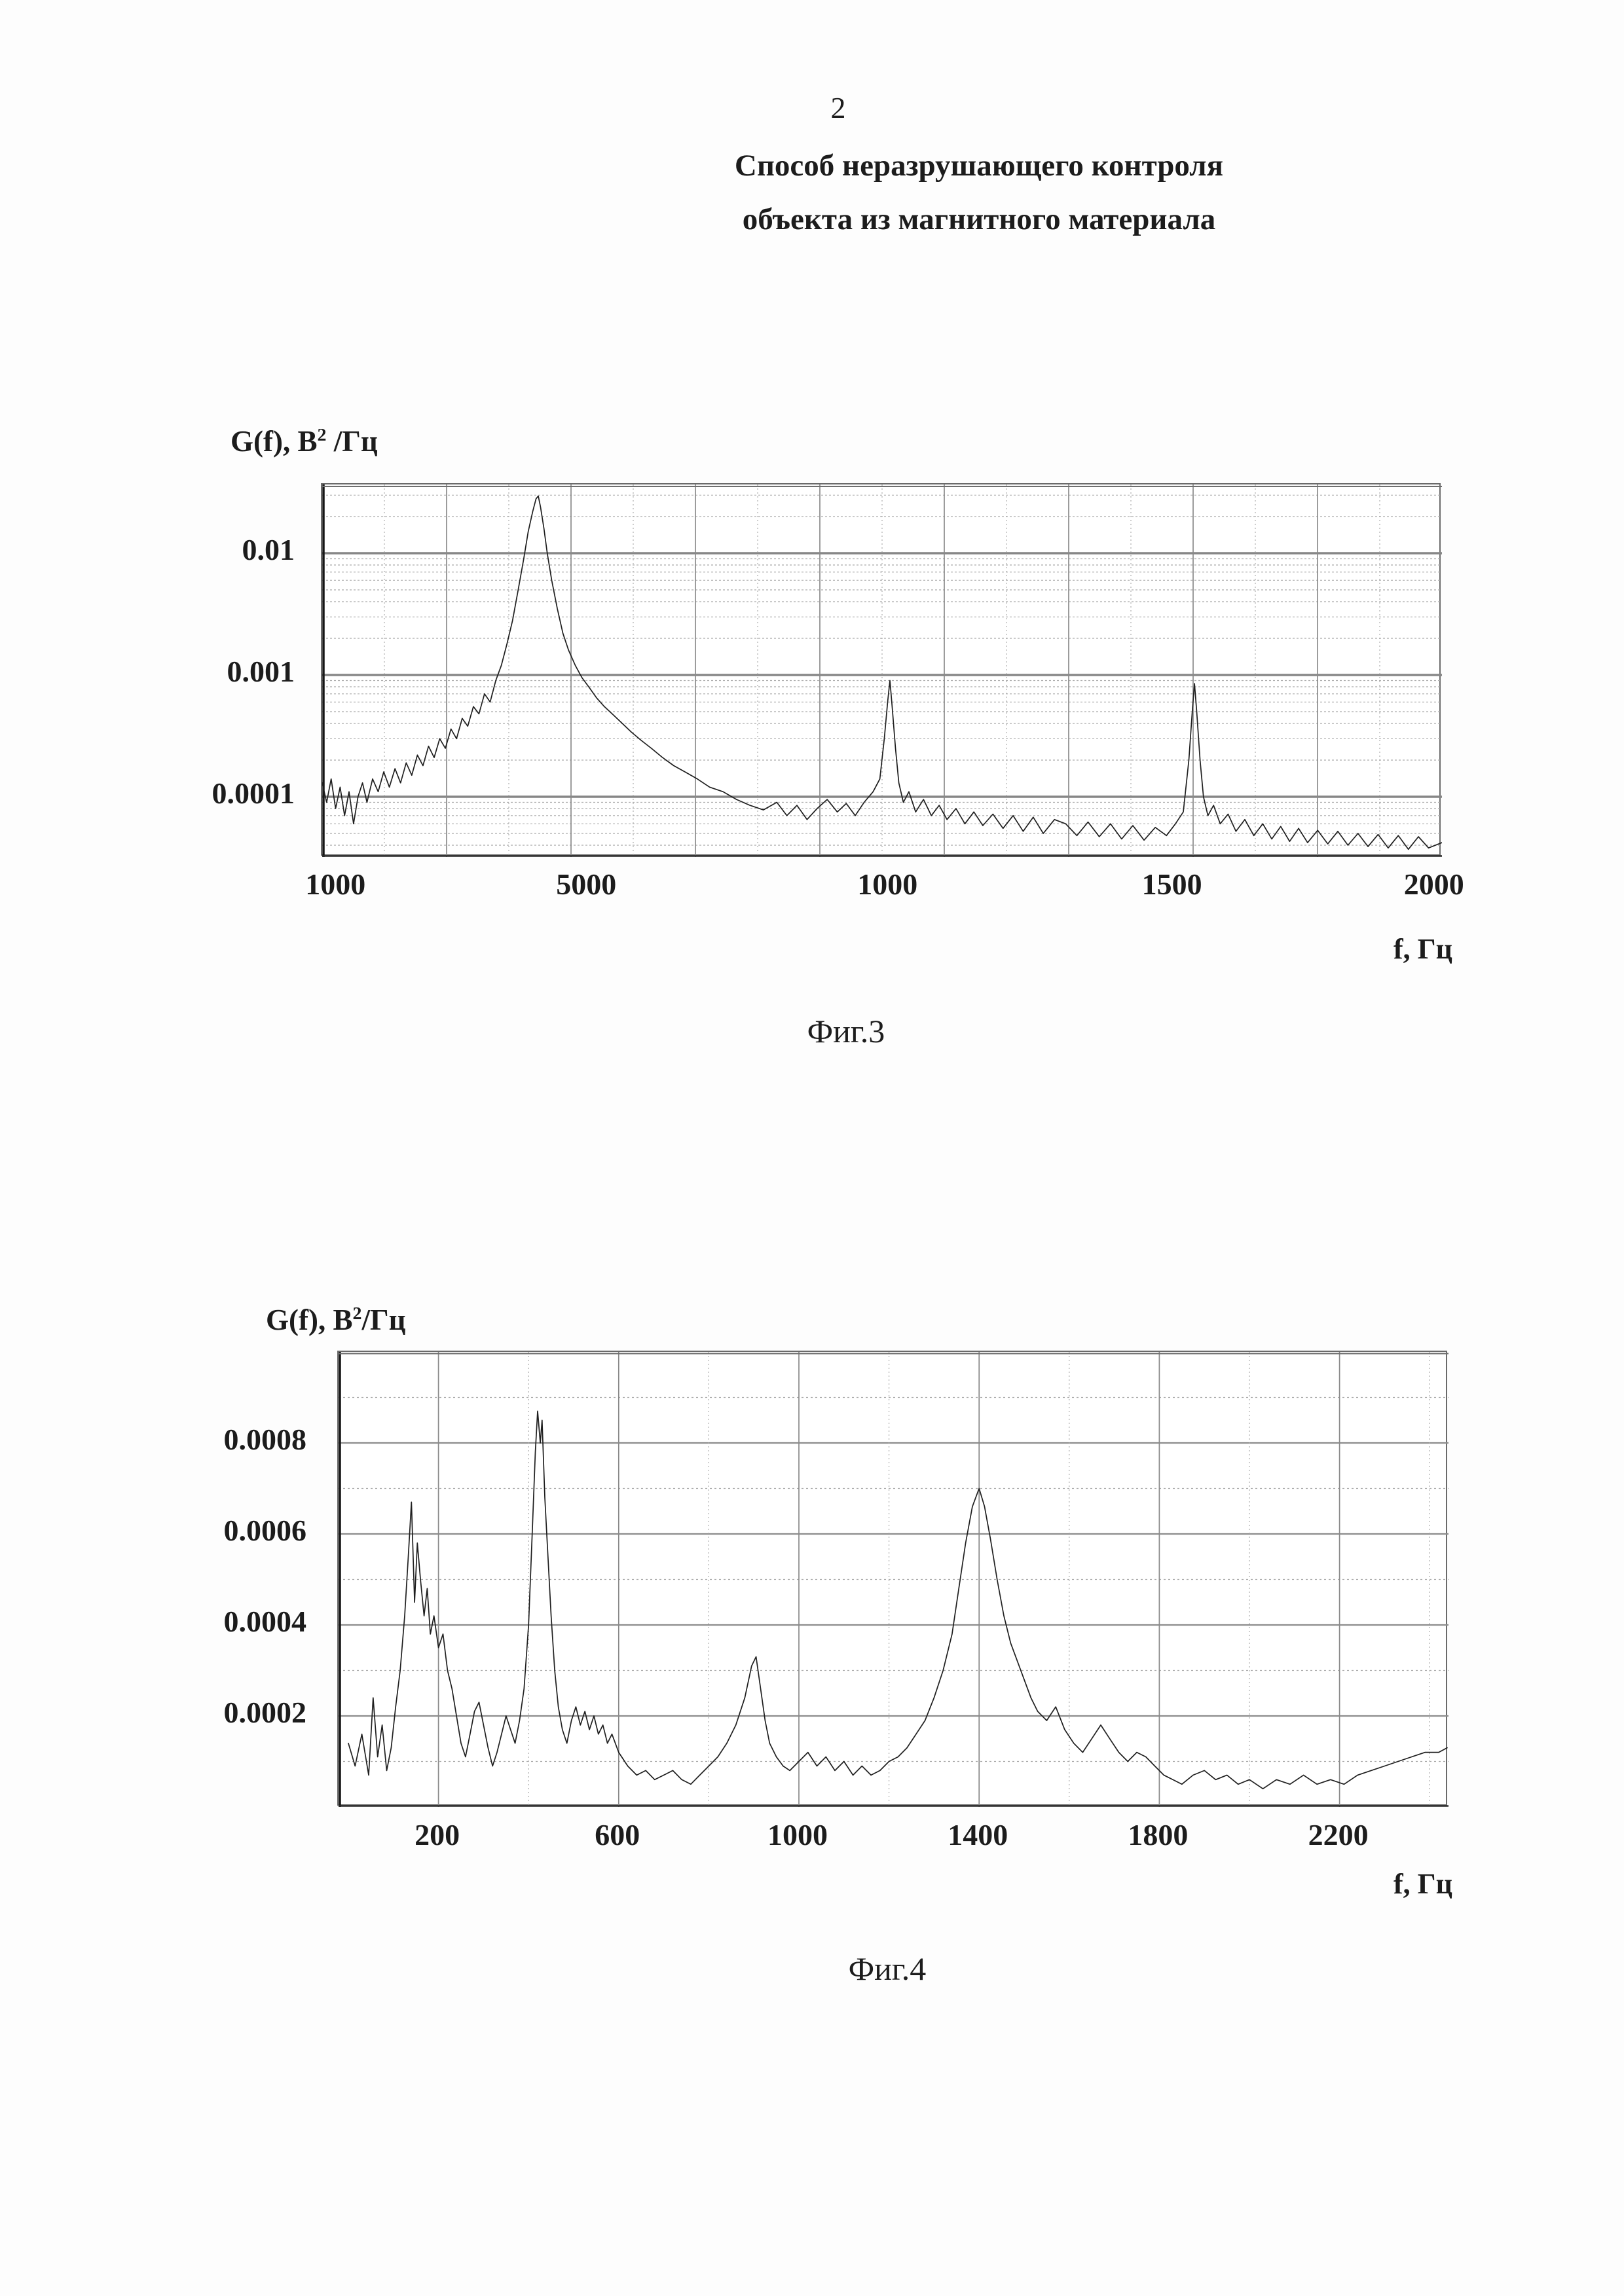 This screenshot has width=1624, height=2296. I want to click on fig3-plot-area, so click(881, 670).